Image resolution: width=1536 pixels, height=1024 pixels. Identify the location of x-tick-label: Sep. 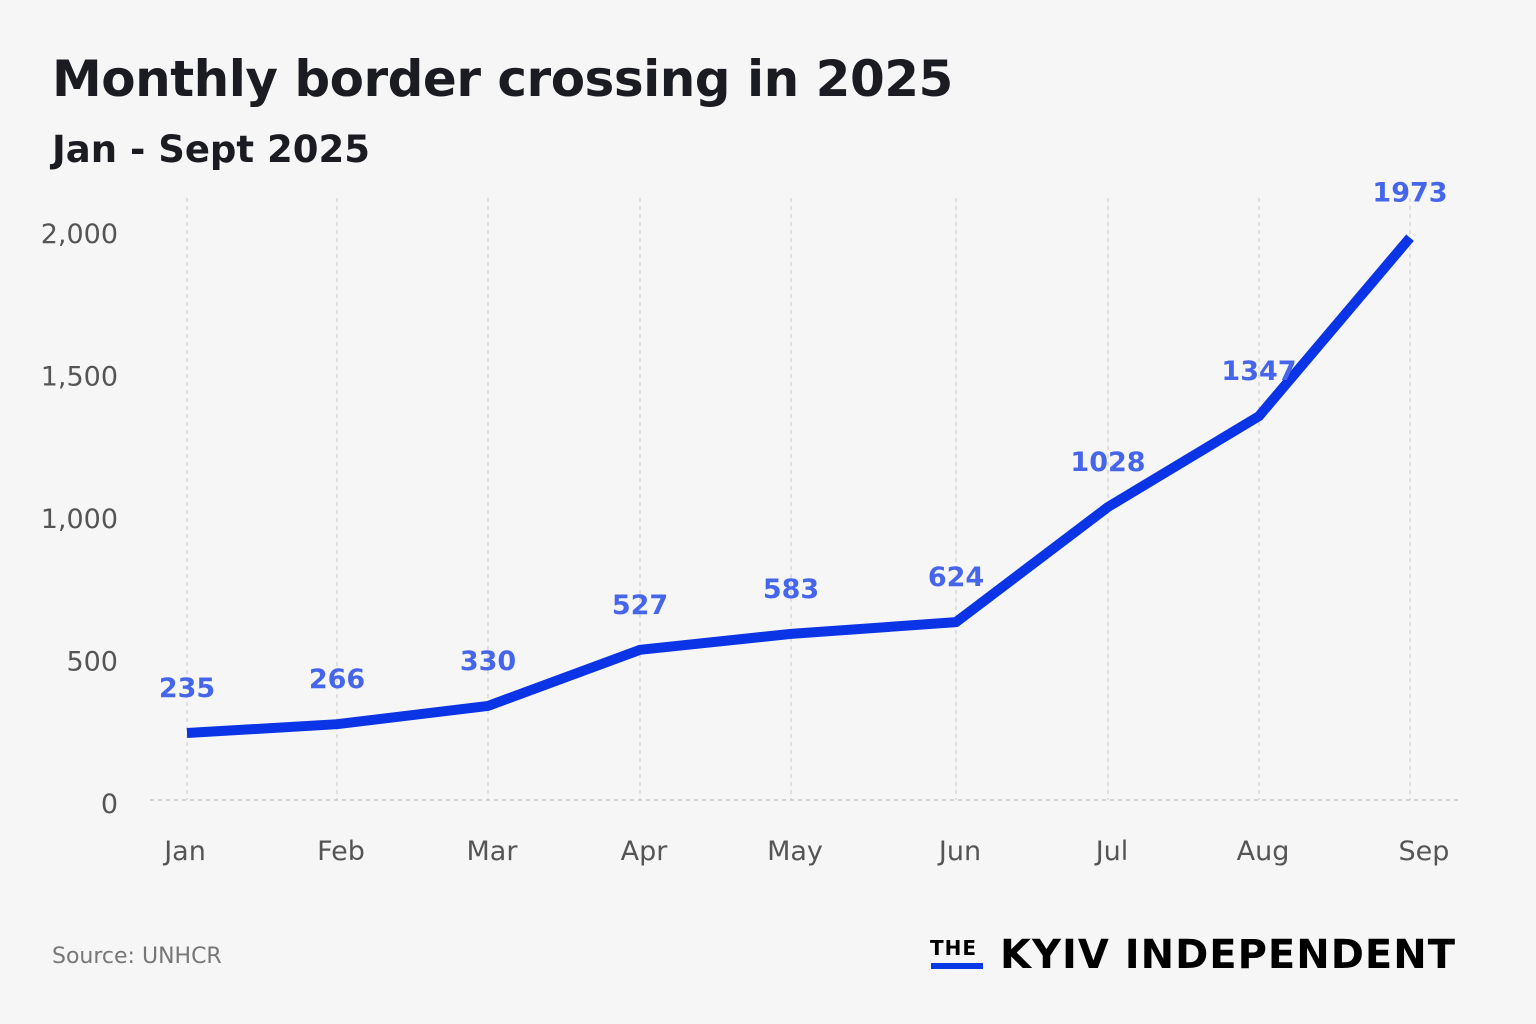
(1424, 851).